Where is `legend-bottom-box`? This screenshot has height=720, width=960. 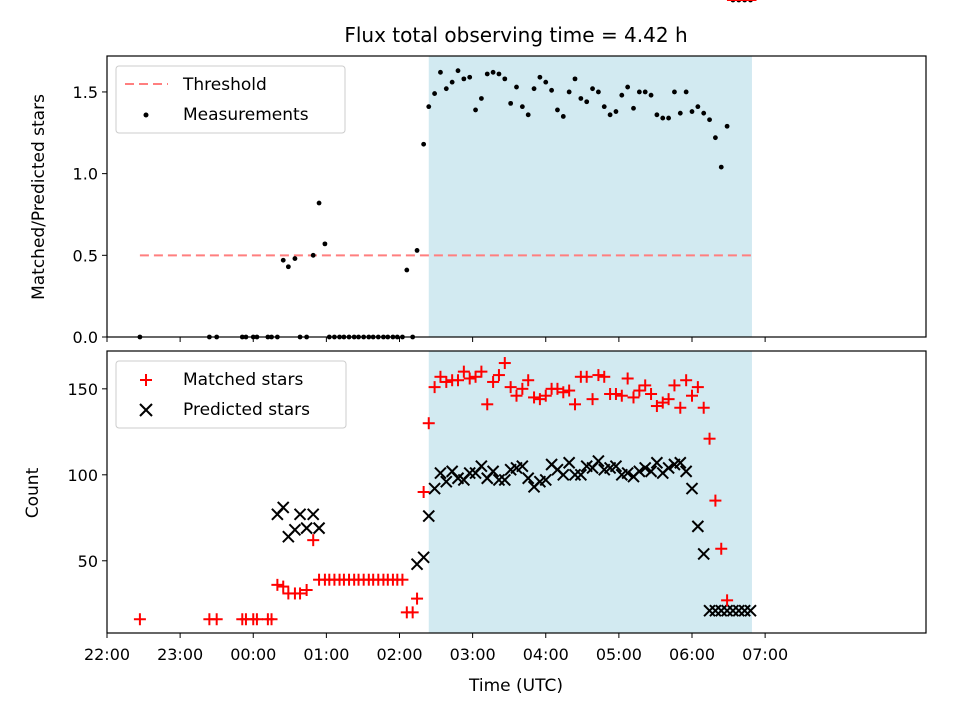 legend-bottom-box is located at coordinates (231, 394).